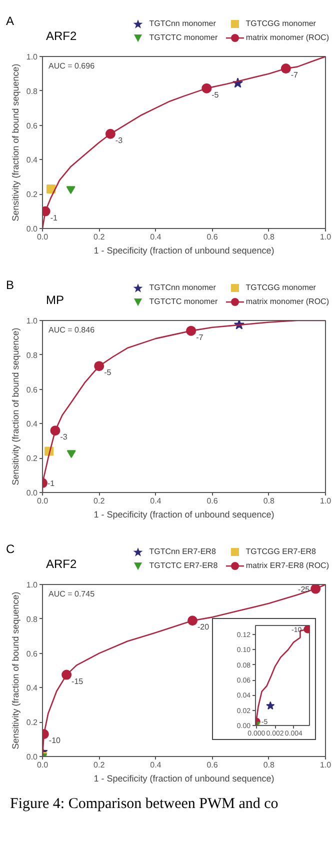 The width and height of the screenshot is (333, 846). I want to click on legend-label: TGTCGG ER7-ER8, so click(280, 552).